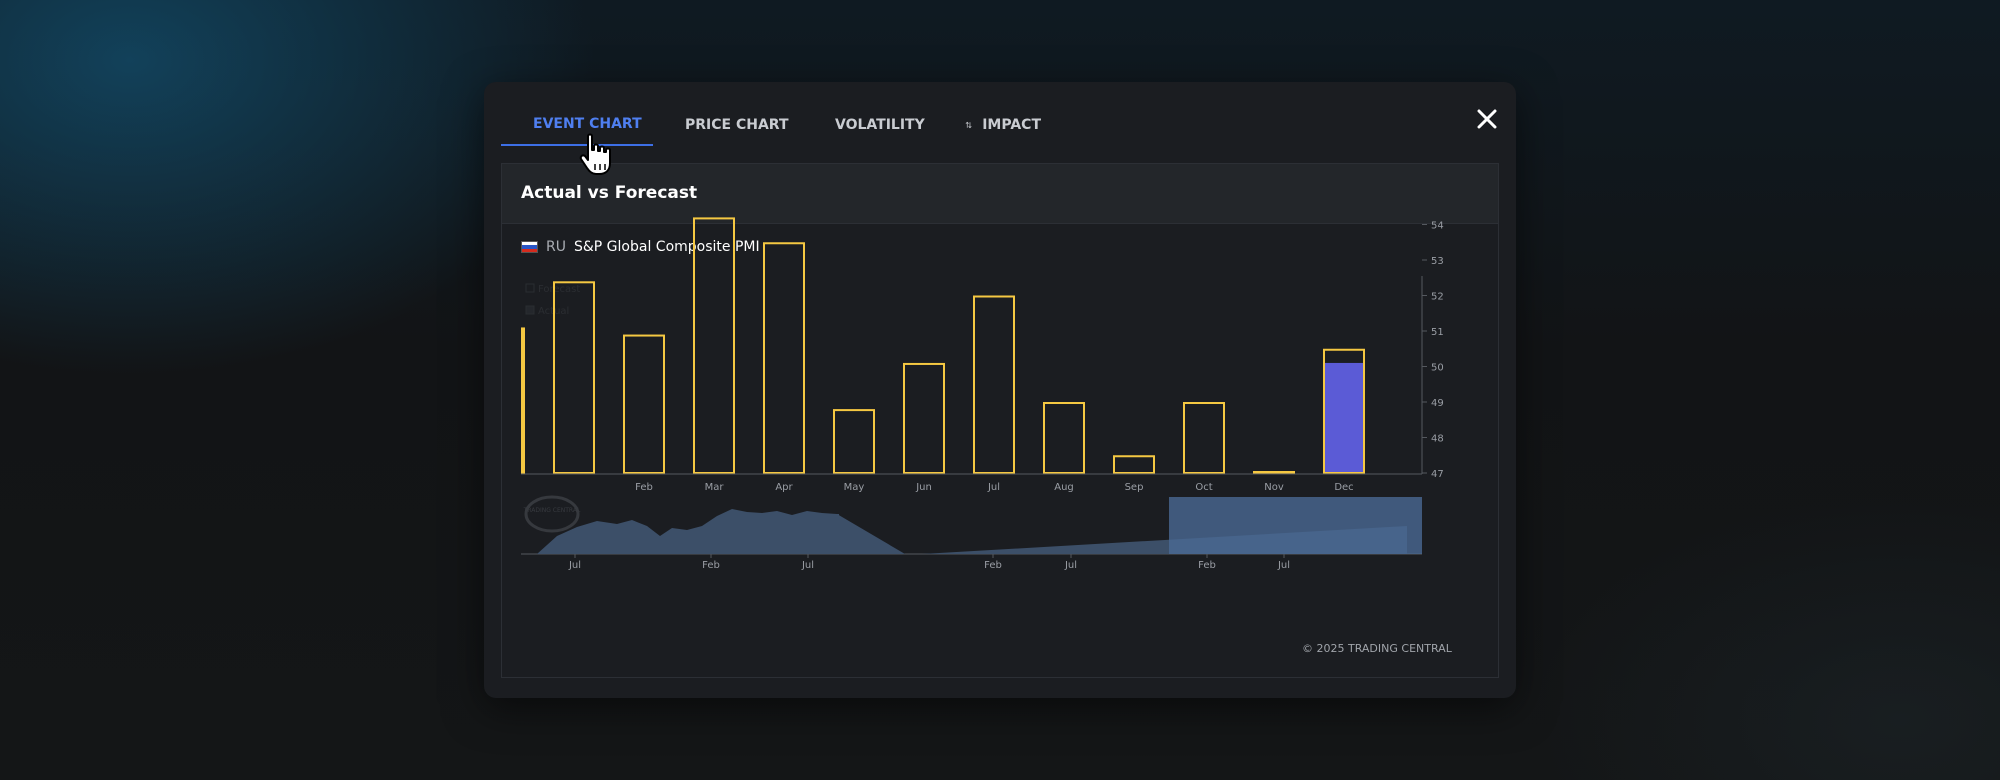 This screenshot has width=2000, height=780. I want to click on tab-price-chart: PRICE CHART, so click(728, 125).